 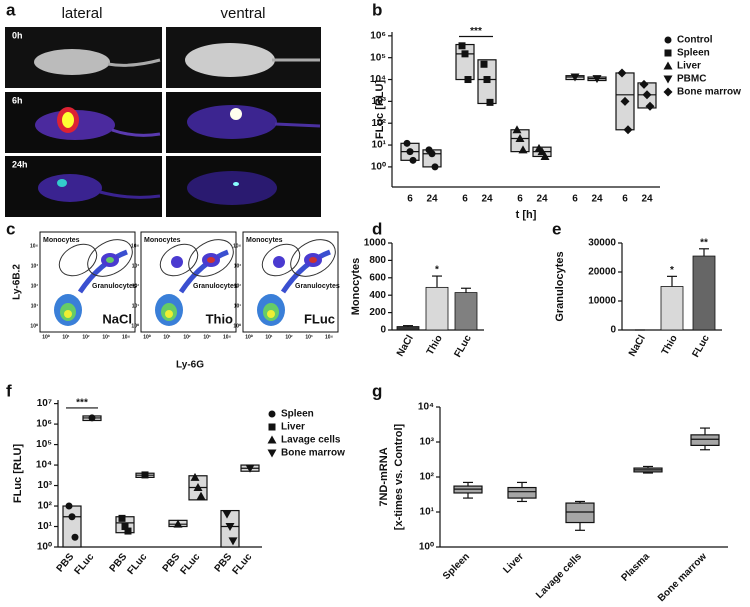 I want to click on tick-label: 10⁴, so click(x=126, y=337).